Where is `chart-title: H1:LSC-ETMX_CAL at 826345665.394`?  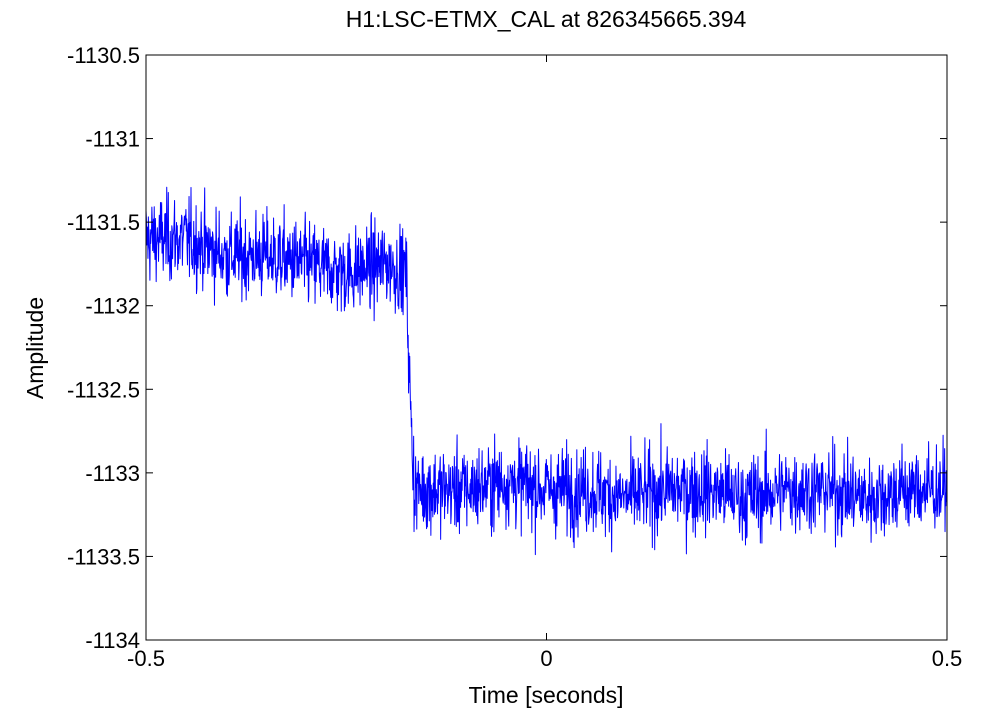
chart-title: H1:LSC-ETMX_CAL at 826345665.394 is located at coordinates (546, 19).